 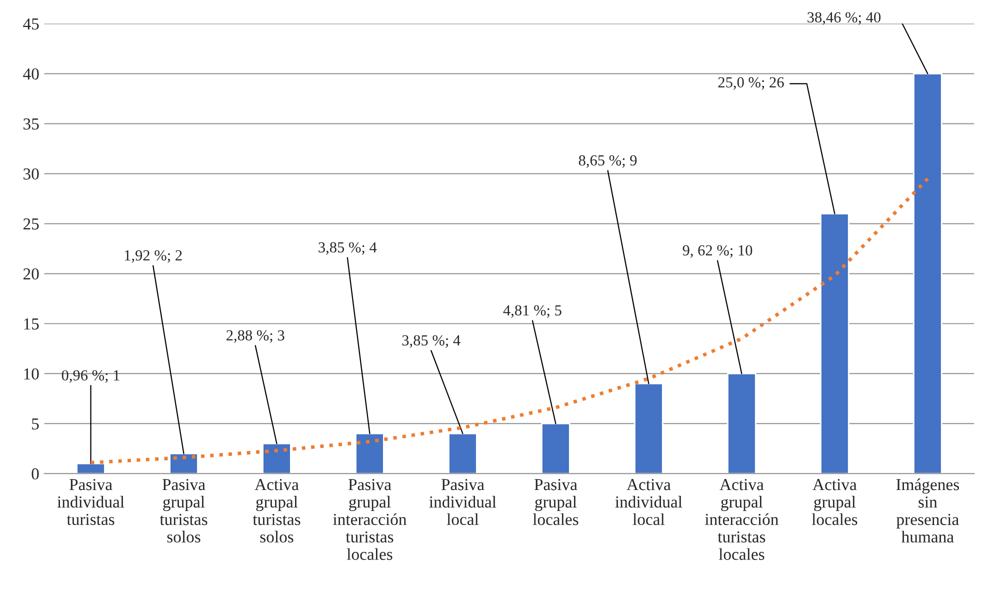 What do you see at coordinates (35, 424) in the screenshot?
I see `y-tick-label: 5` at bounding box center [35, 424].